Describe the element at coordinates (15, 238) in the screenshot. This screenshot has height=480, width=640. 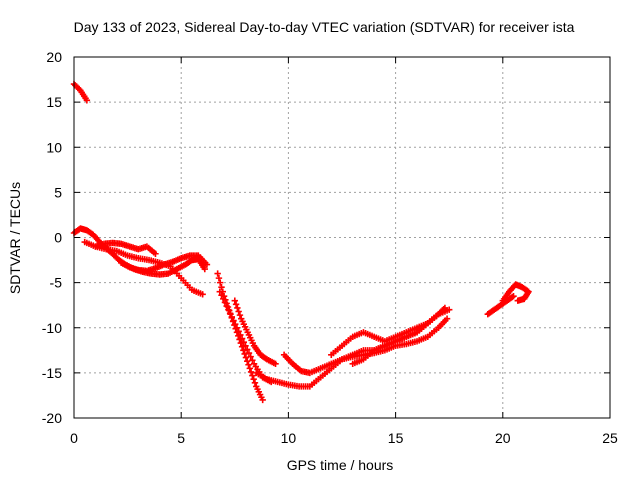
I see `y-axis-label: SDTVAR / TECUs` at that location.